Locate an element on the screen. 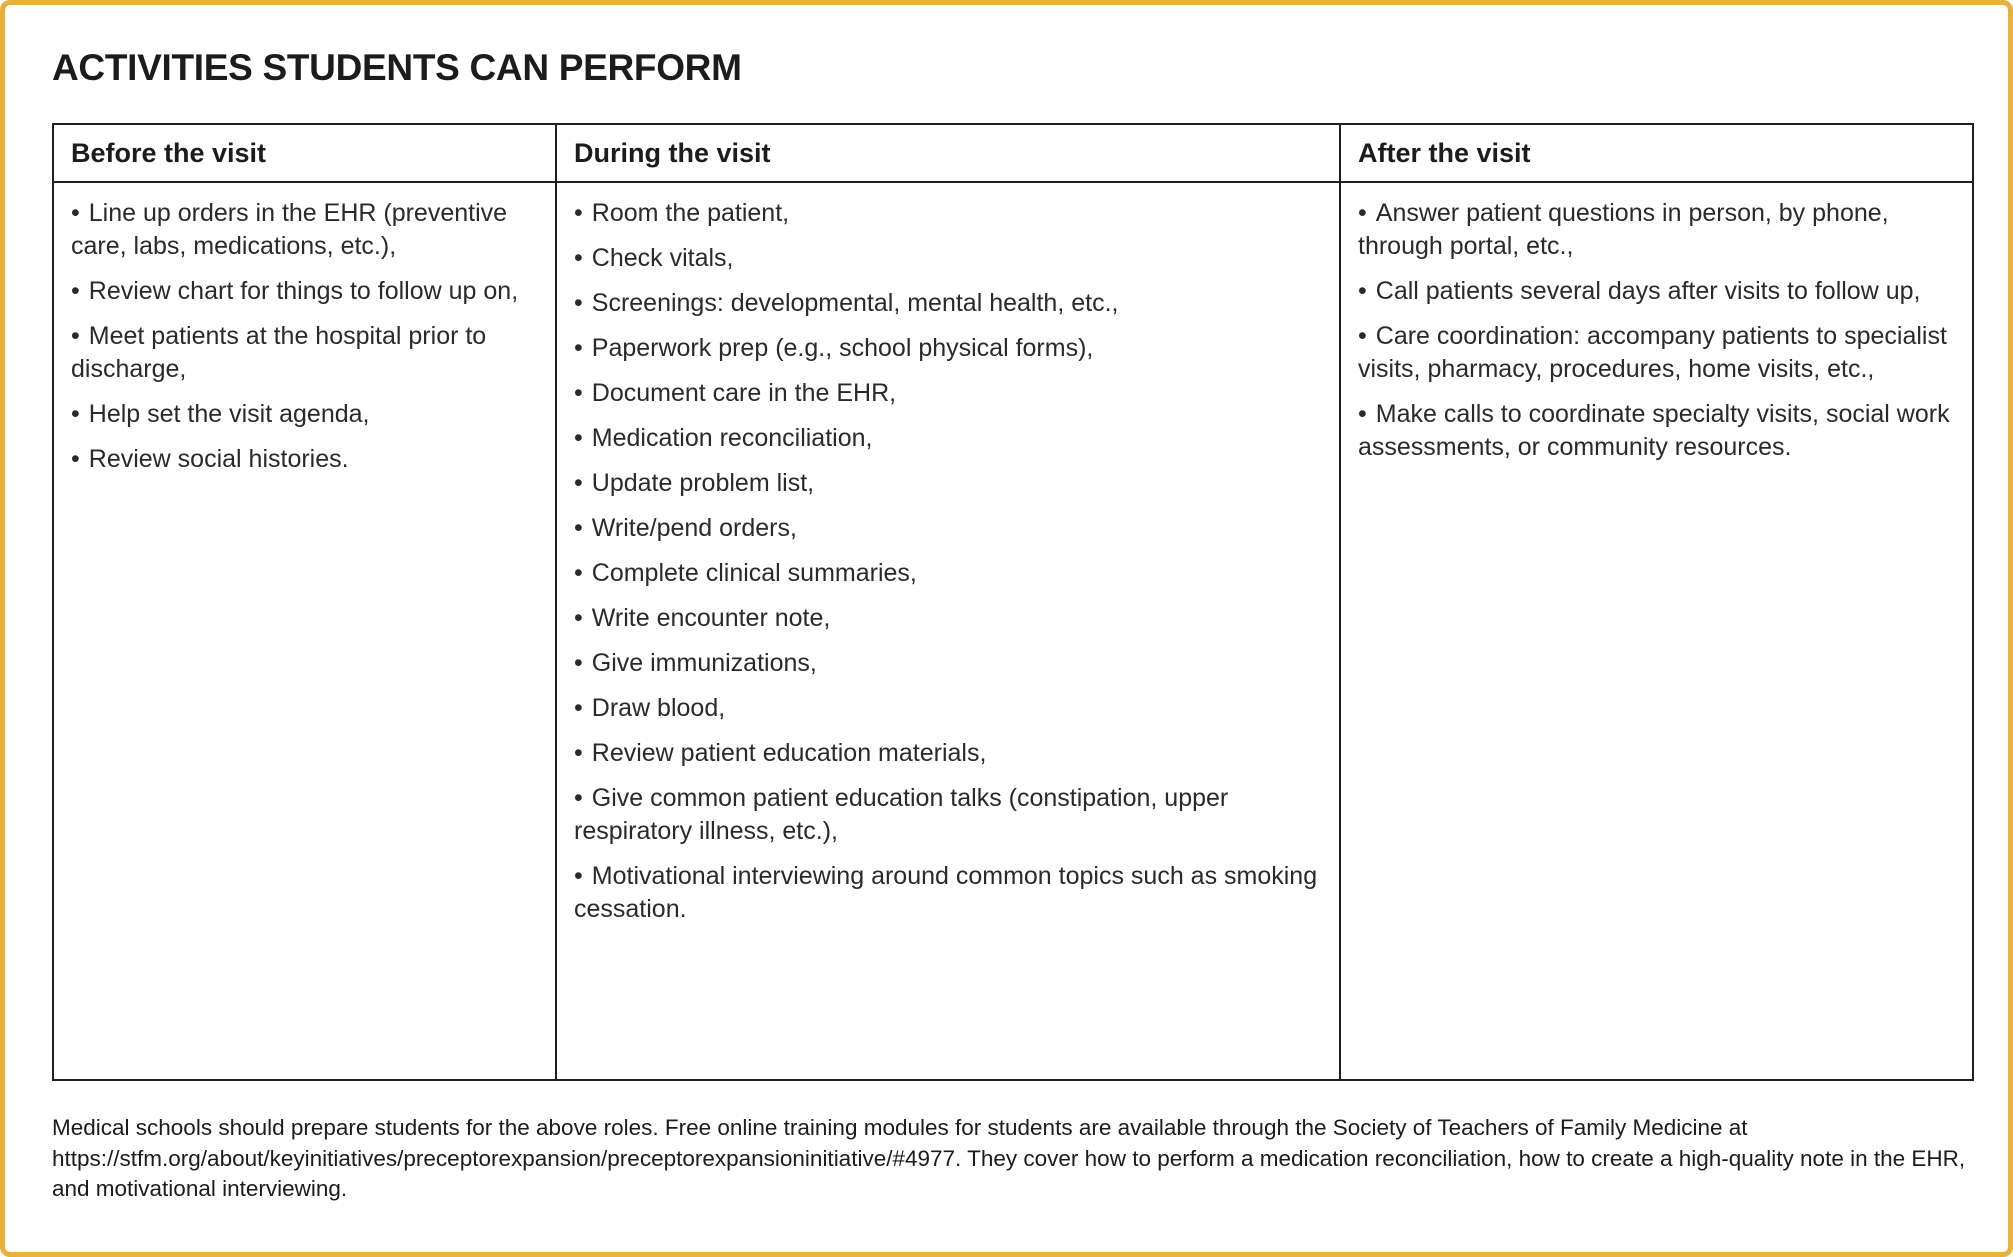 This screenshot has width=2013, height=1257. page-title: ACTIVITIES STUDENTS CAN PERFORM is located at coordinates (397, 67).